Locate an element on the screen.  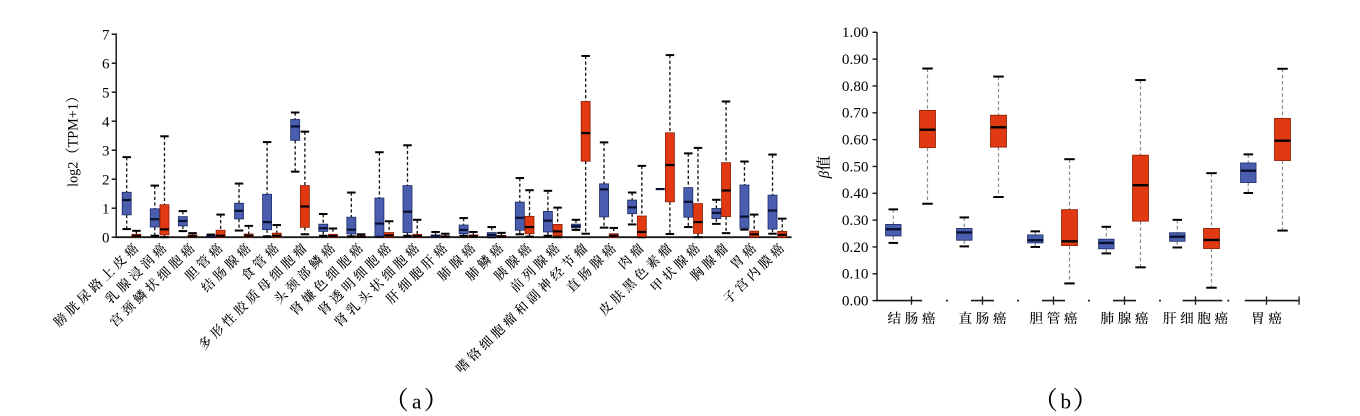
svg-text: 0.50 is located at coordinates (855, 166).